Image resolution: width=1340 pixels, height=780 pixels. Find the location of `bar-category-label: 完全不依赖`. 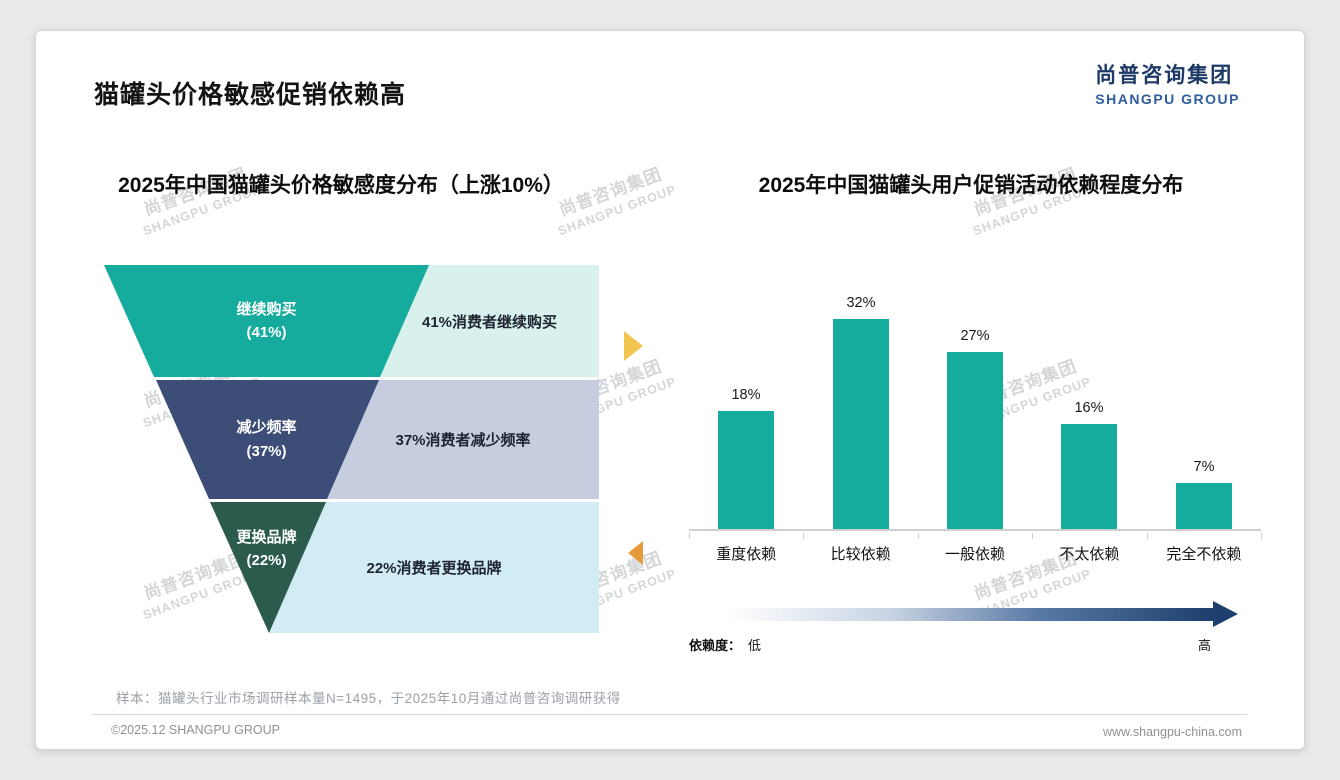

bar-category-label: 完全不依赖 is located at coordinates (1204, 554).